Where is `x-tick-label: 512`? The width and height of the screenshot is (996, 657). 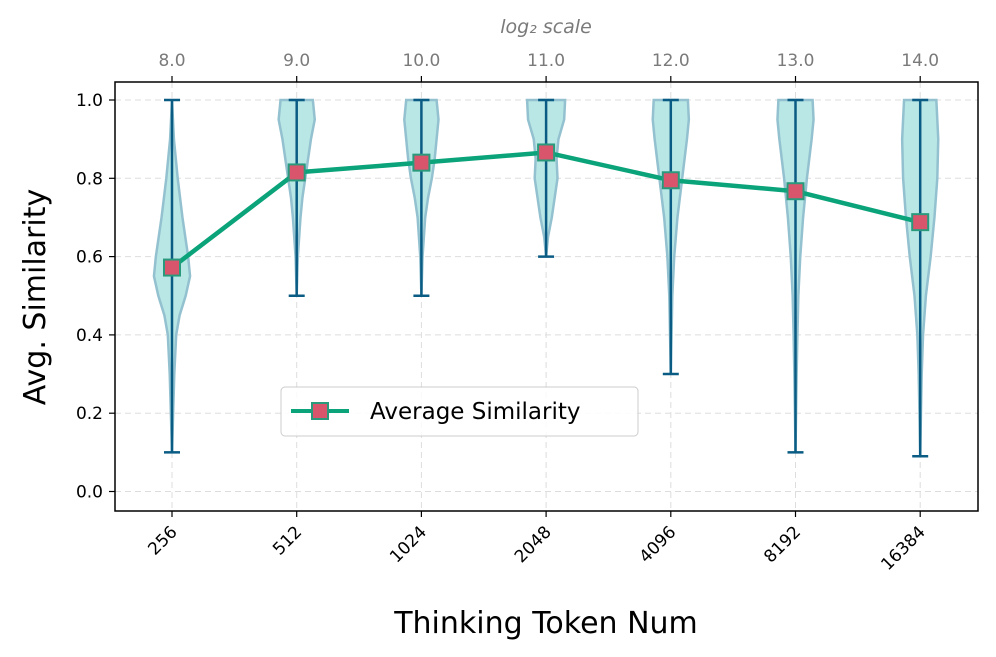
x-tick-label: 512 is located at coordinates (287, 540).